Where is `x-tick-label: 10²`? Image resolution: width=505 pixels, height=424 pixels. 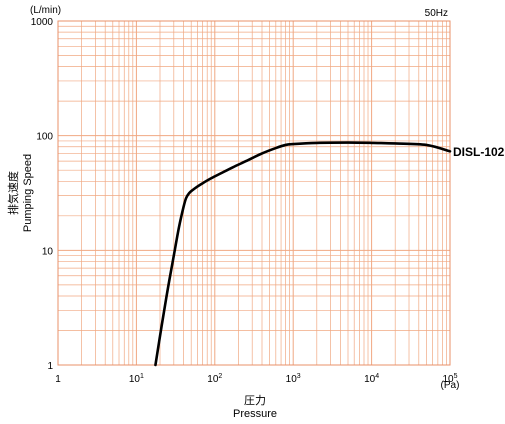
x-tick-label: 10² is located at coordinates (214, 379).